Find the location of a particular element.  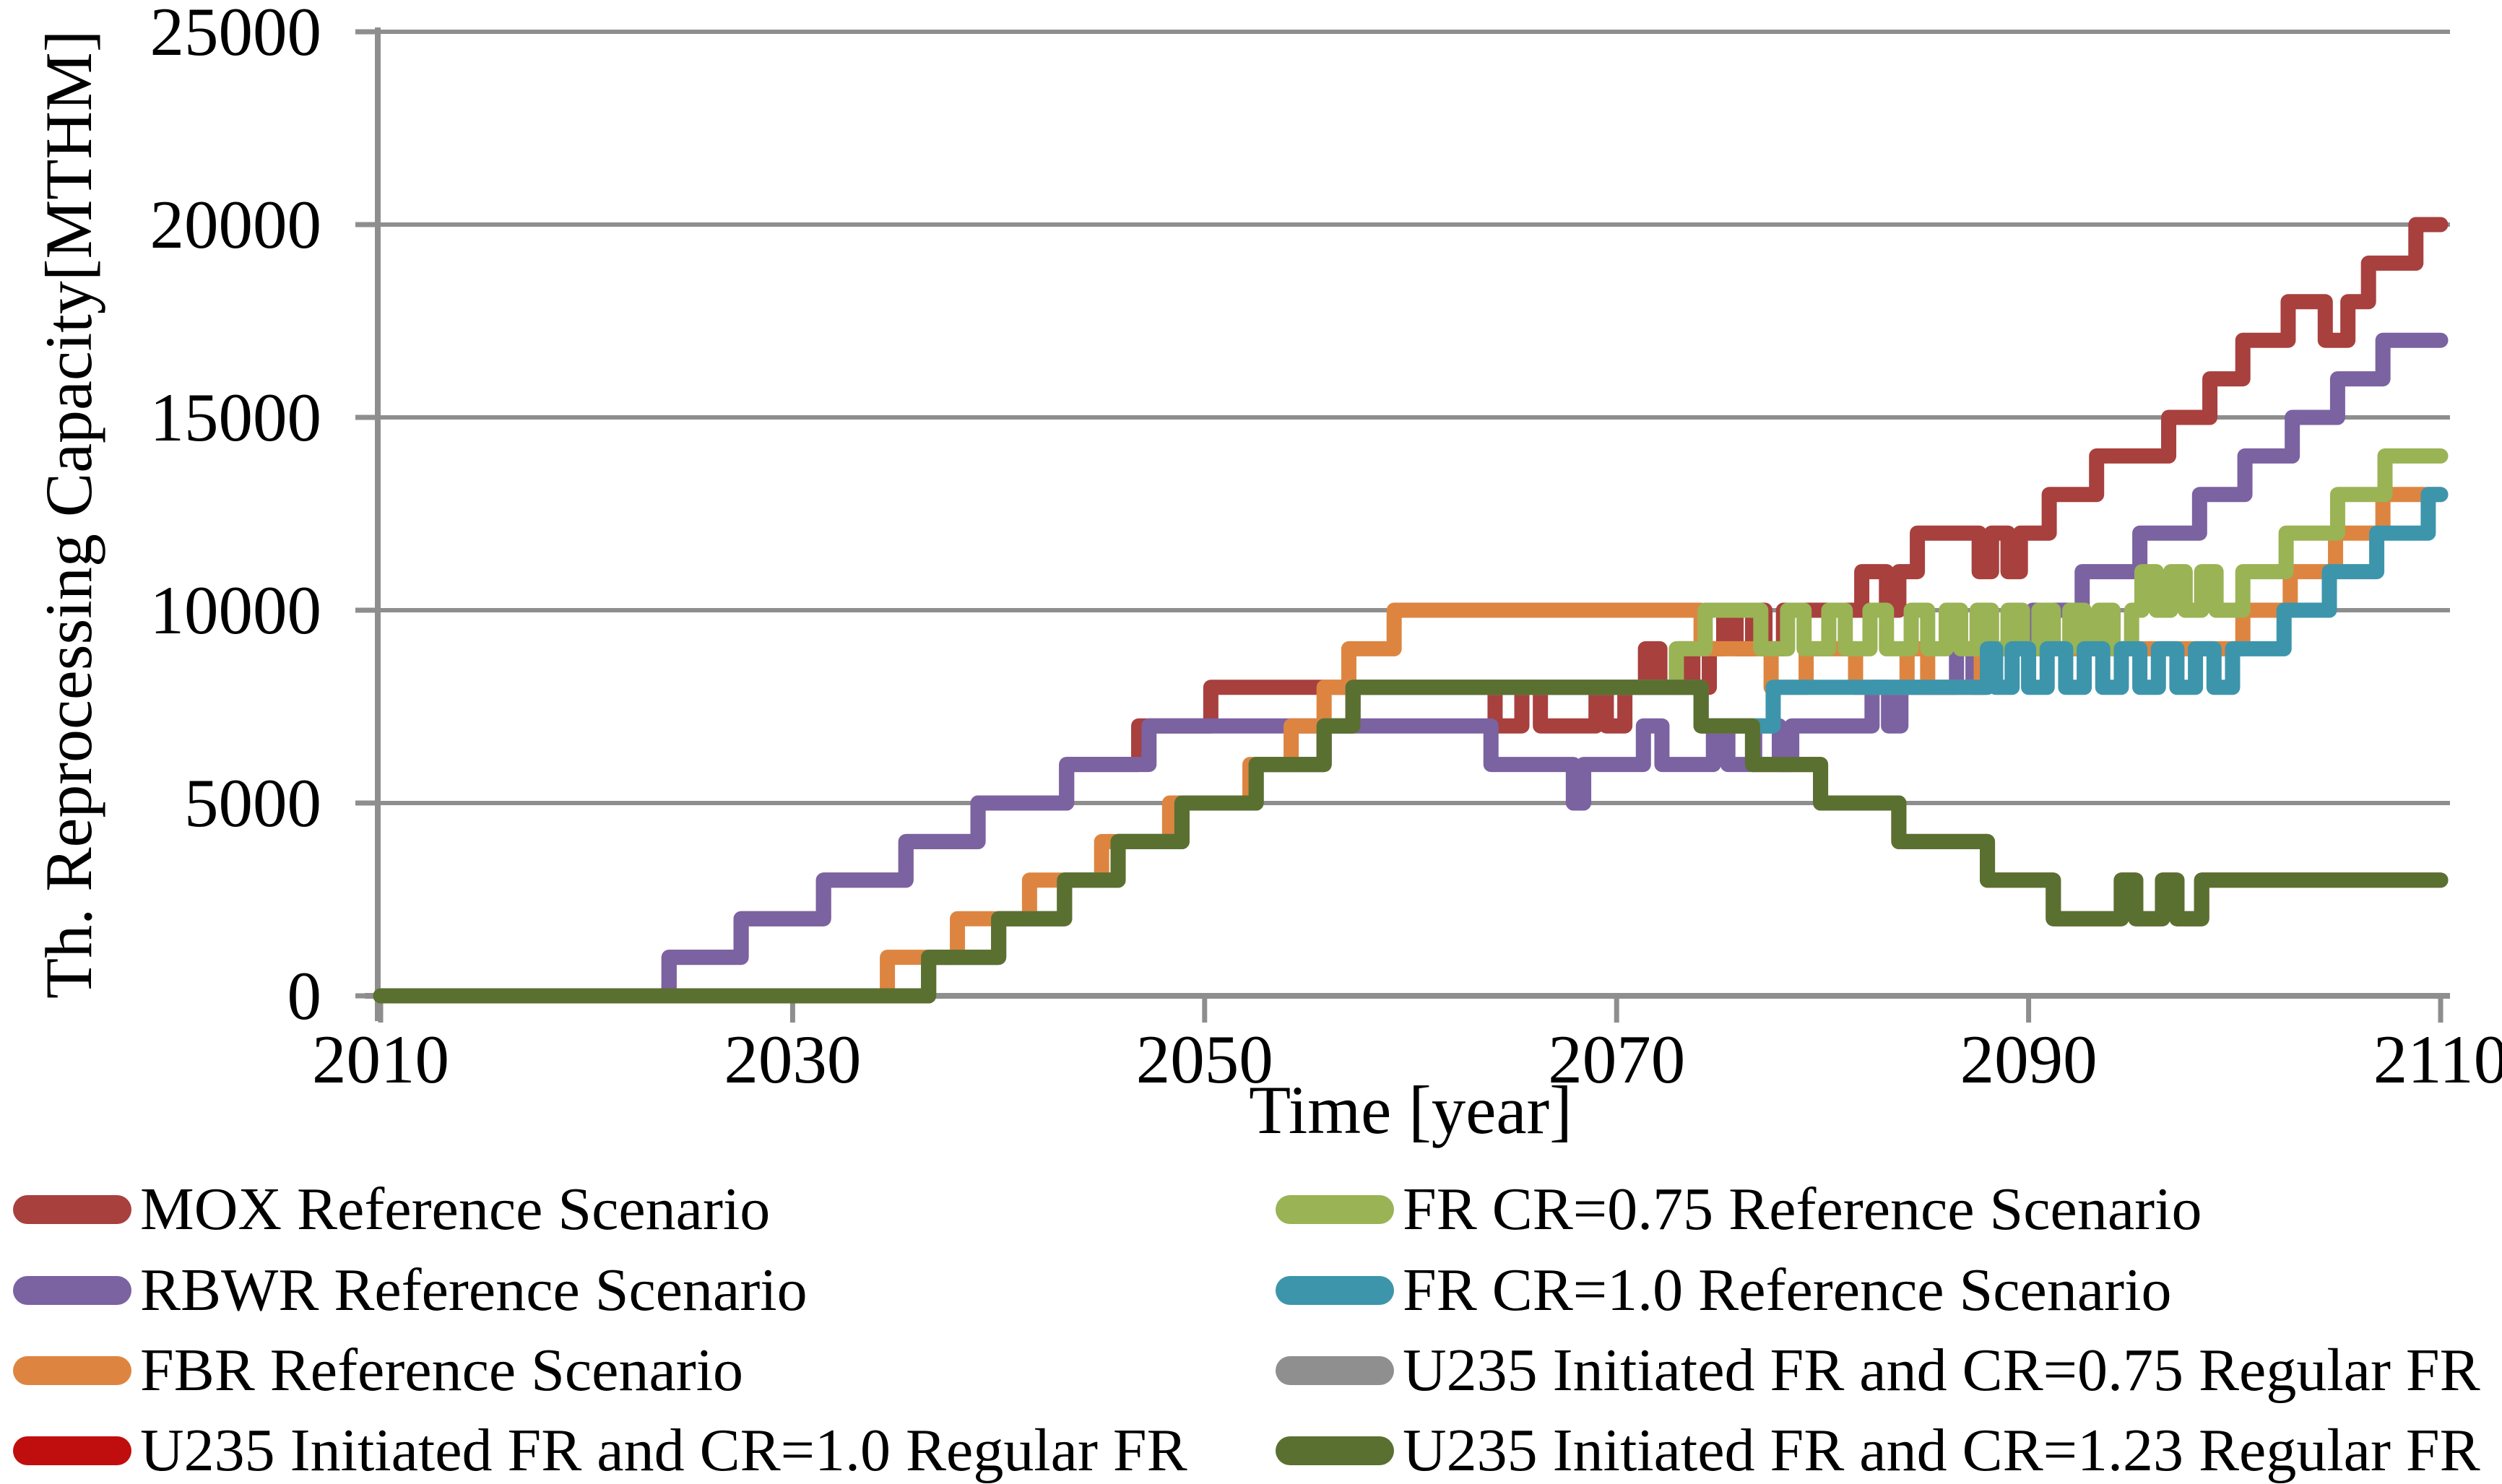

x-tick-label: 2090 is located at coordinates (2029, 1059).